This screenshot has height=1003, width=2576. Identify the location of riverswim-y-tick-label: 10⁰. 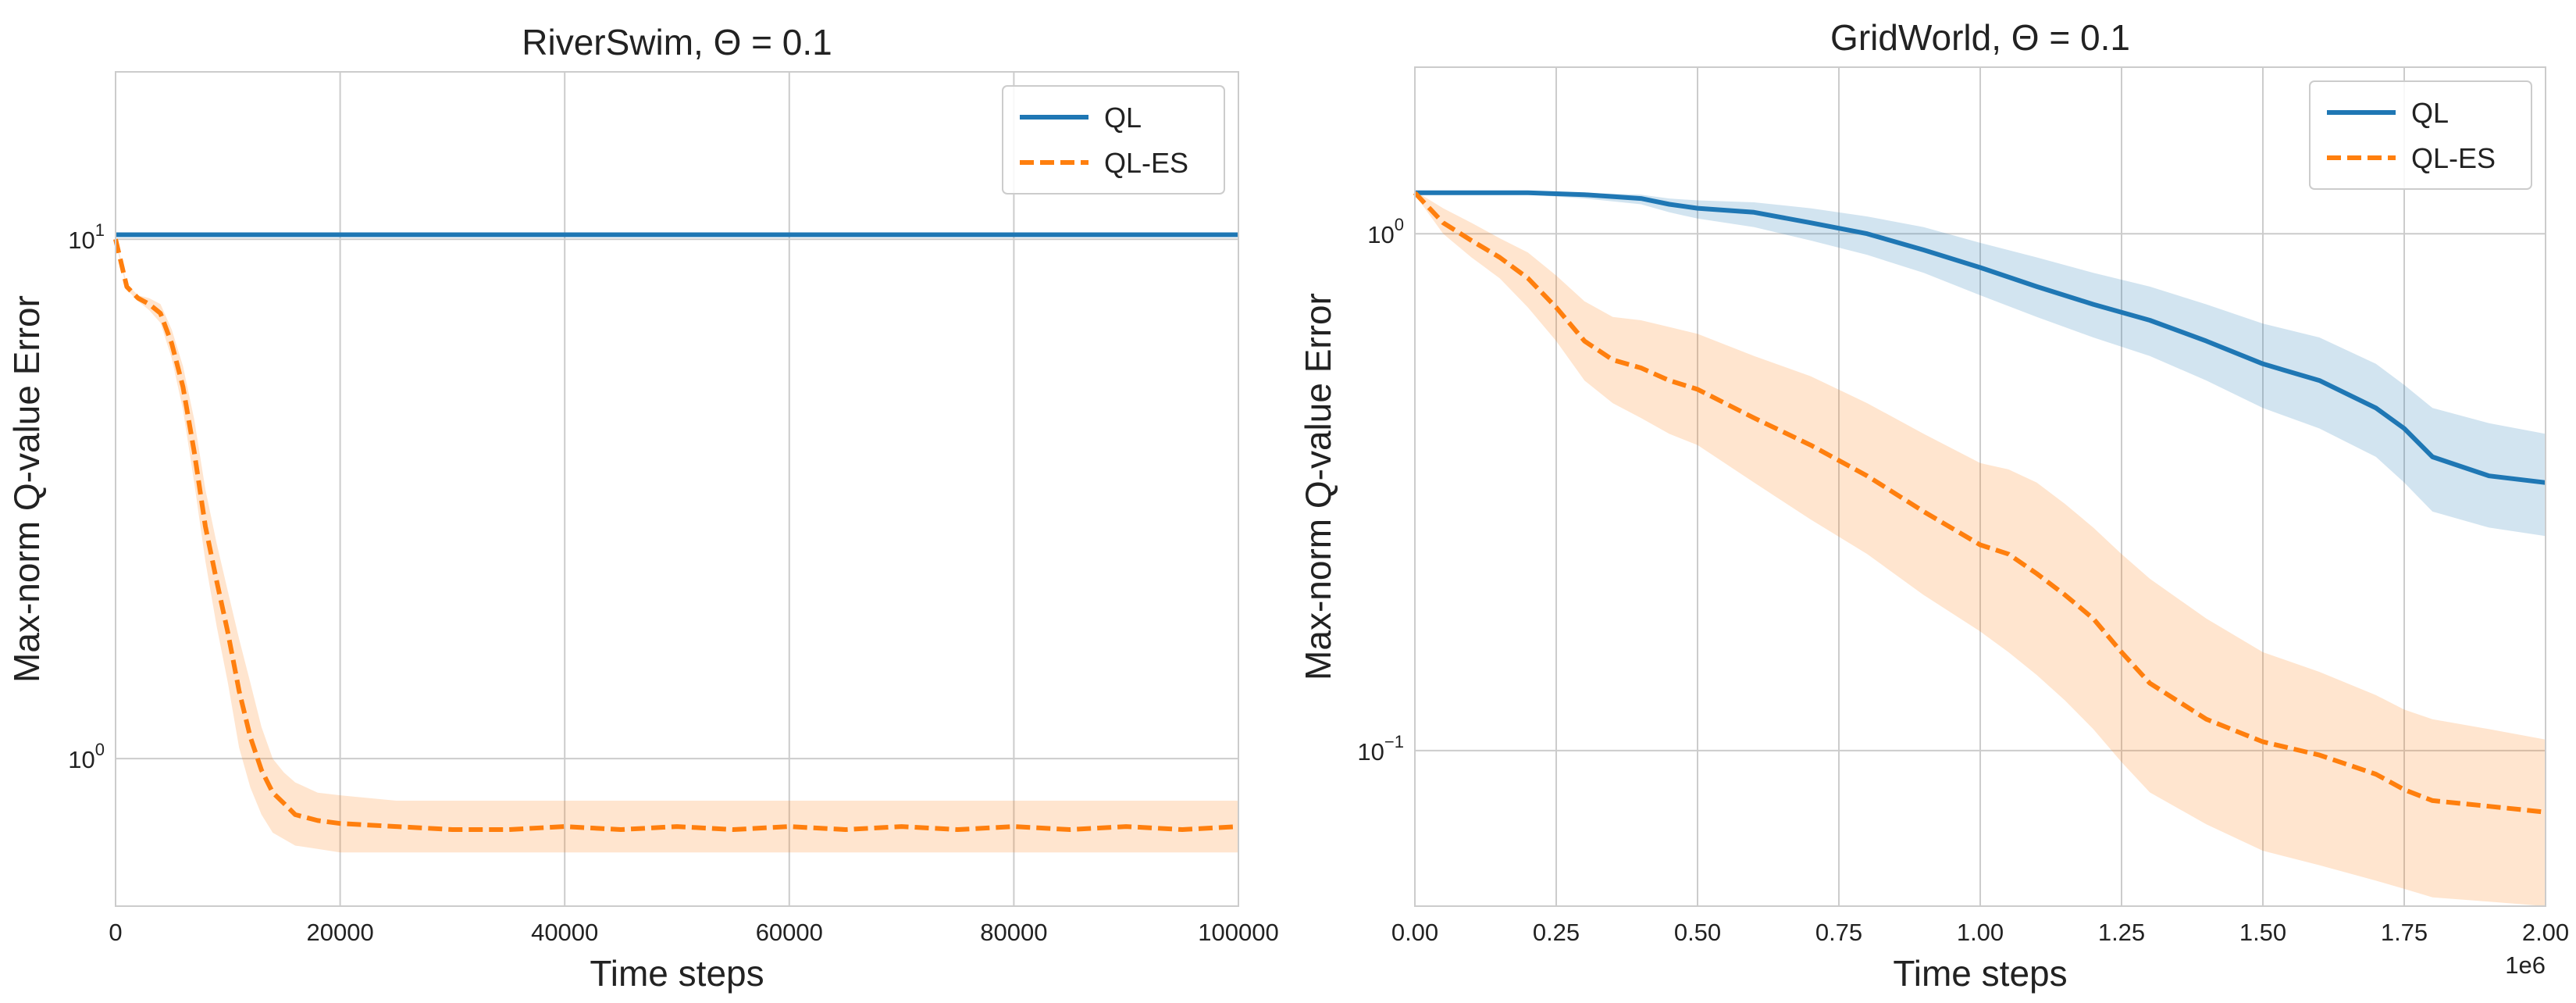
(86, 756).